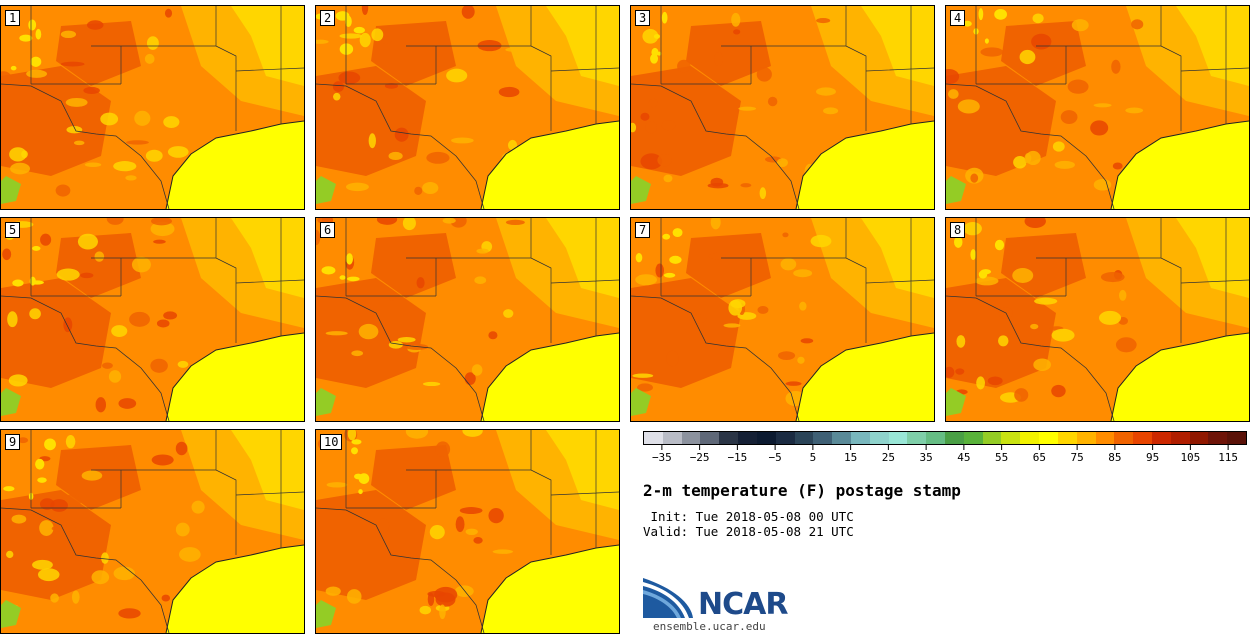 Image resolution: width=1260 pixels, height=635 pixels. I want to click on ensemble-map-panel: 6, so click(467, 319).